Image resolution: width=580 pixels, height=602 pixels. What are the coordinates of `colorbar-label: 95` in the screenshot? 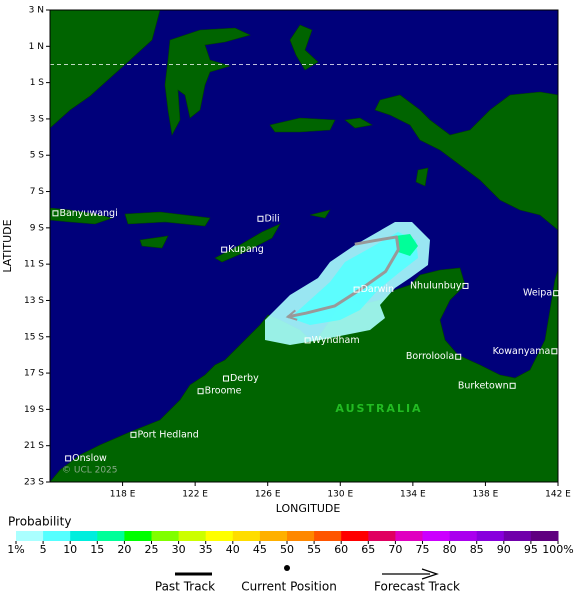 It's located at (531, 549).